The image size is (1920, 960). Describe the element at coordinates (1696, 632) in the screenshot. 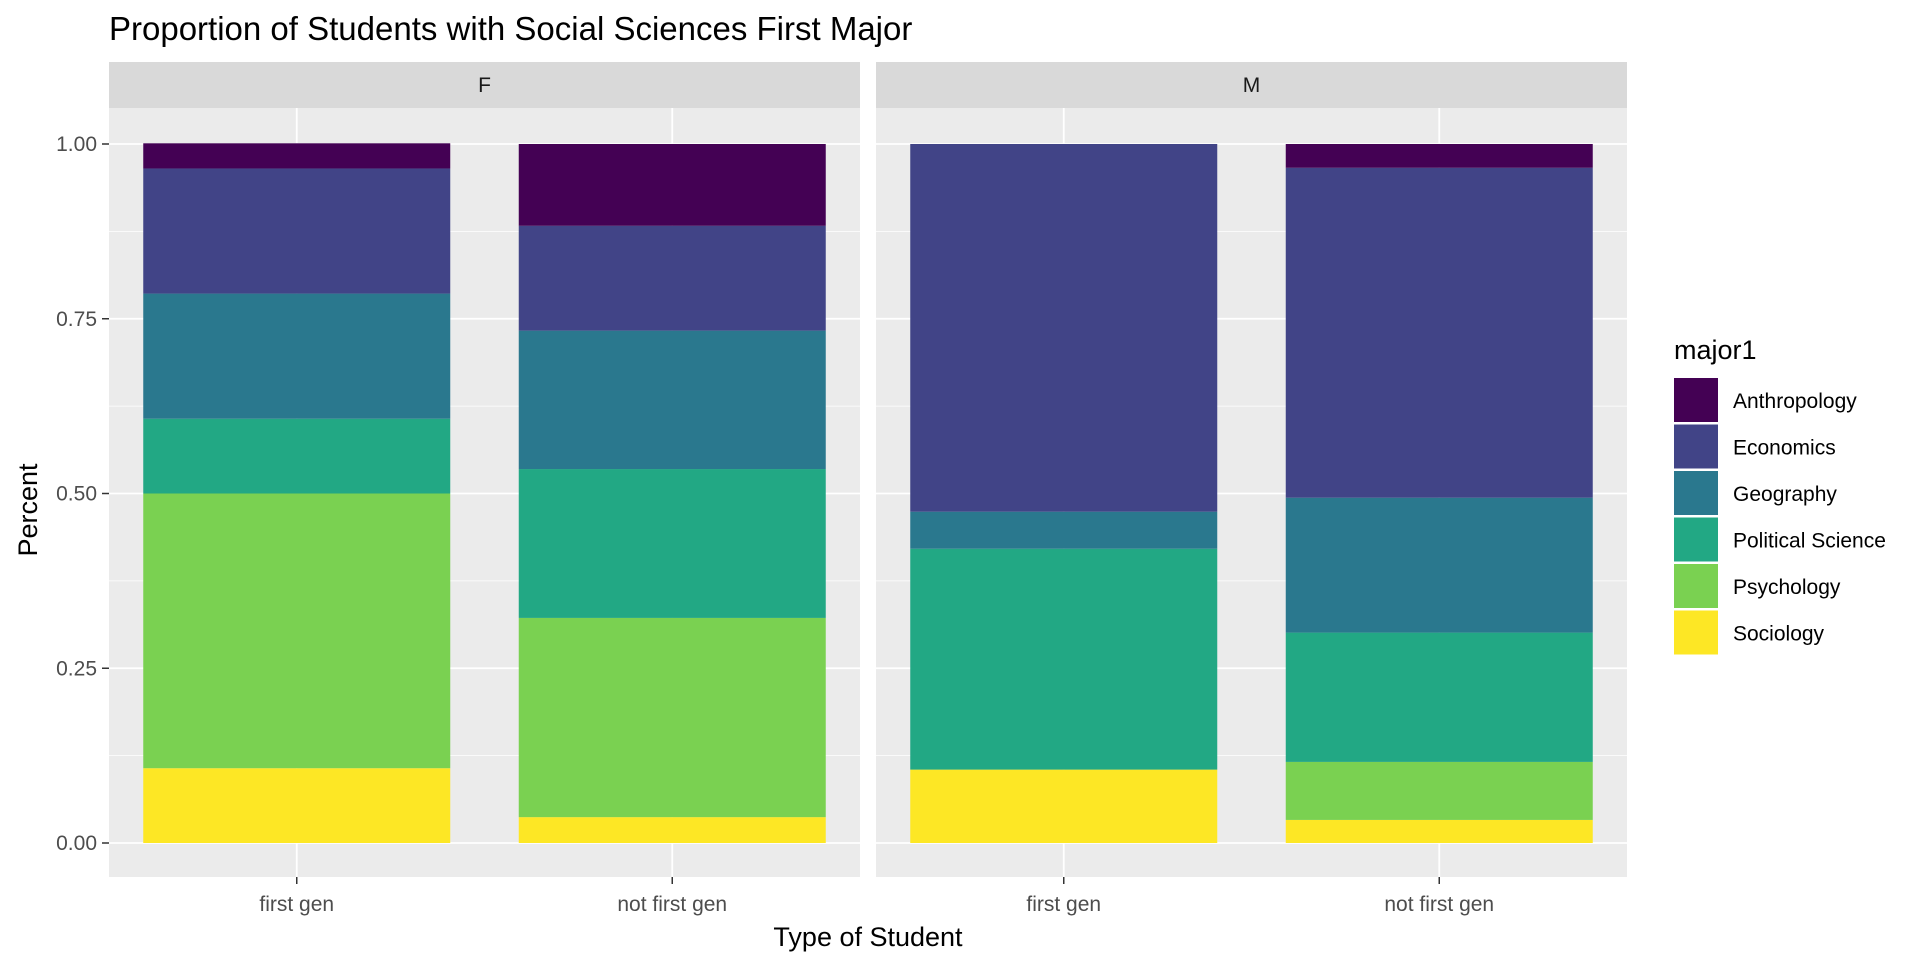

I see `legend-key-sociology` at that location.